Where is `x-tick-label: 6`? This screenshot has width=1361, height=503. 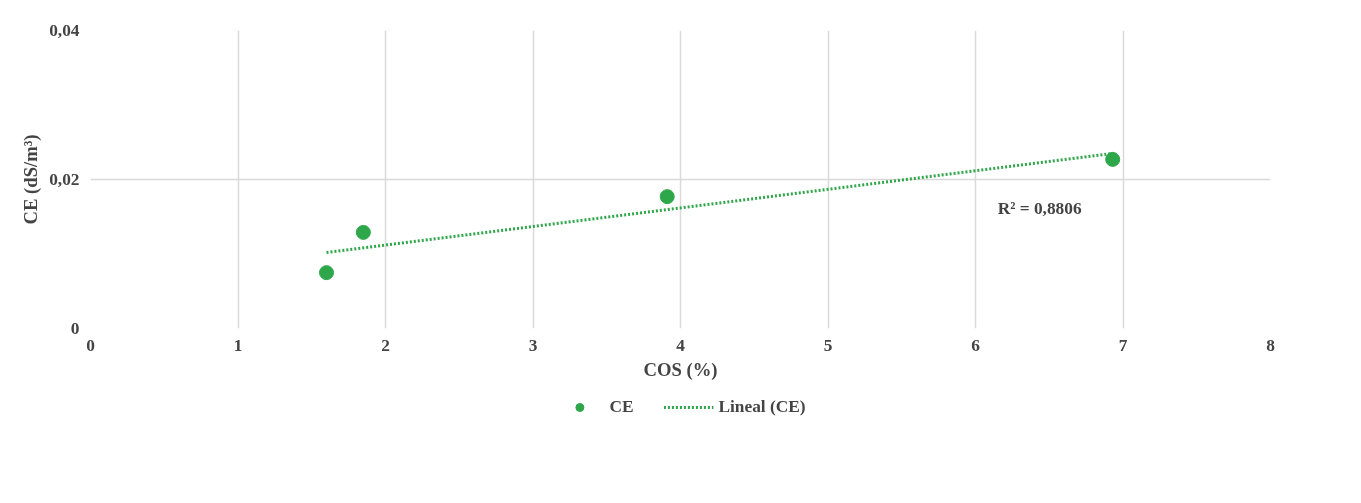
x-tick-label: 6 is located at coordinates (976, 345).